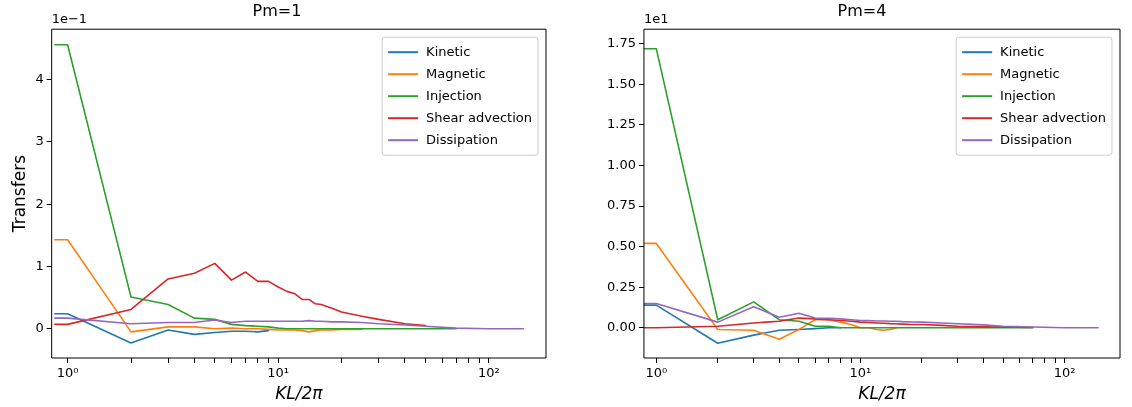 This screenshot has height=407, width=1132. Describe the element at coordinates (39, 265) in the screenshot. I see `y-tick-label: 1` at that location.